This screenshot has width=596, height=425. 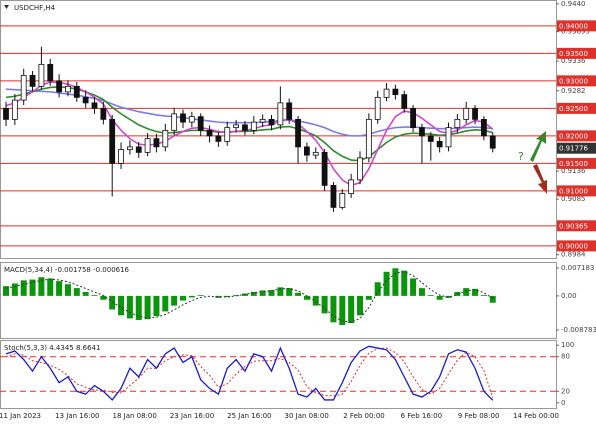 What do you see at coordinates (249, 373) in the screenshot?
I see `stoch-k` at bounding box center [249, 373].